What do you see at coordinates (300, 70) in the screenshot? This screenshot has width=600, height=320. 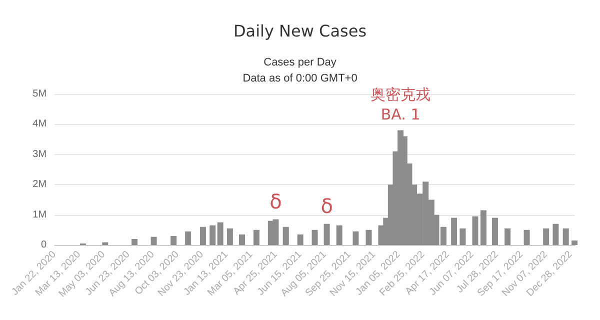 I see `chart-subtitle: Cases per Day Data as of 0:00 GMT+0` at bounding box center [300, 70].